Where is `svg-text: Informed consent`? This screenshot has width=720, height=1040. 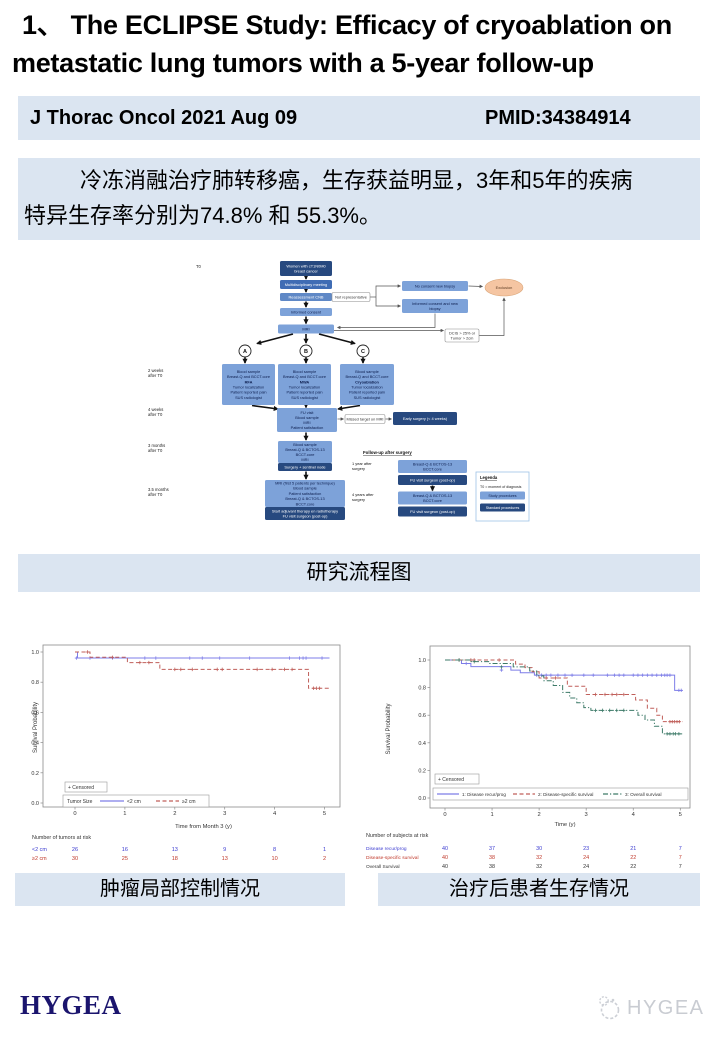 svg-text: Informed consent is located at coordinates (306, 311).